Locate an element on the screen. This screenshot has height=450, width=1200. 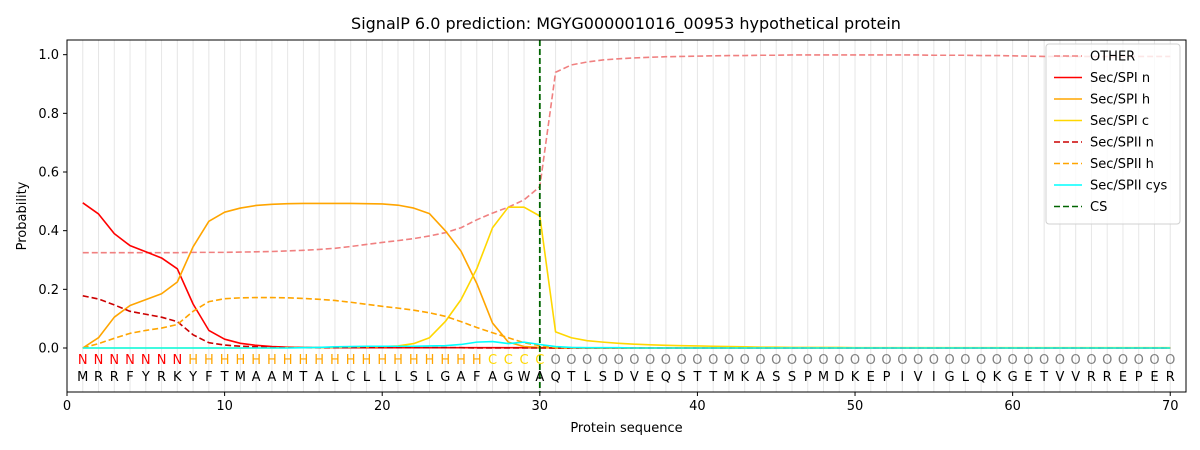
legend-box is located at coordinates (1113, 134).